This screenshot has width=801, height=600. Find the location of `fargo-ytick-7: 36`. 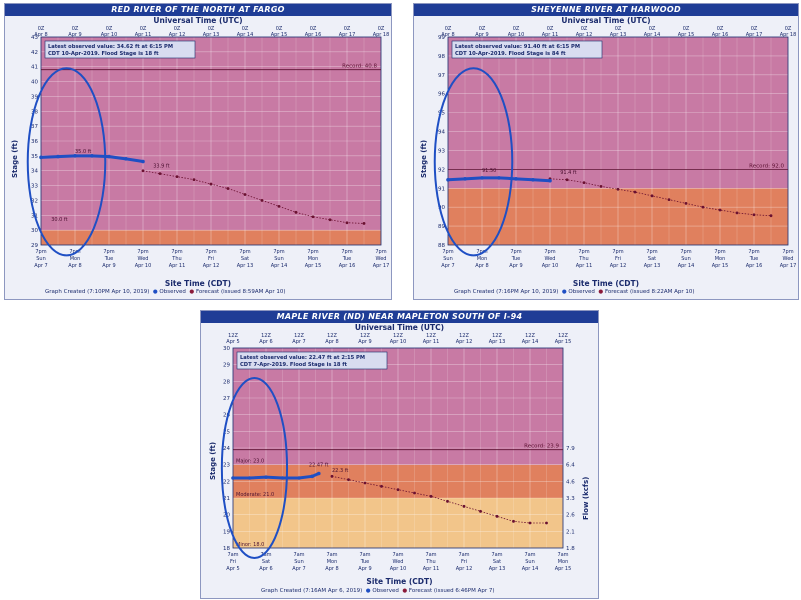

fargo-ytick-7: 36 is located at coordinates (34, 142).